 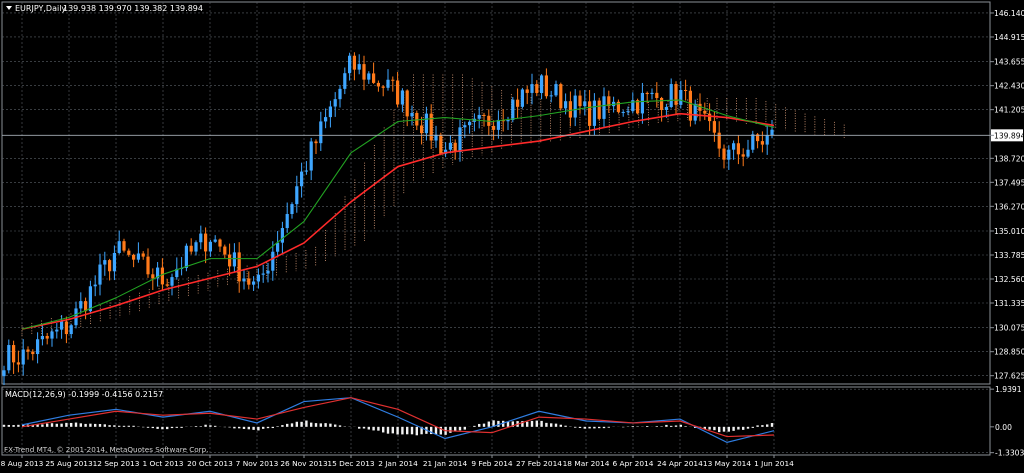 I want to click on y-tick-label: 130.075, so click(x=1009, y=328).